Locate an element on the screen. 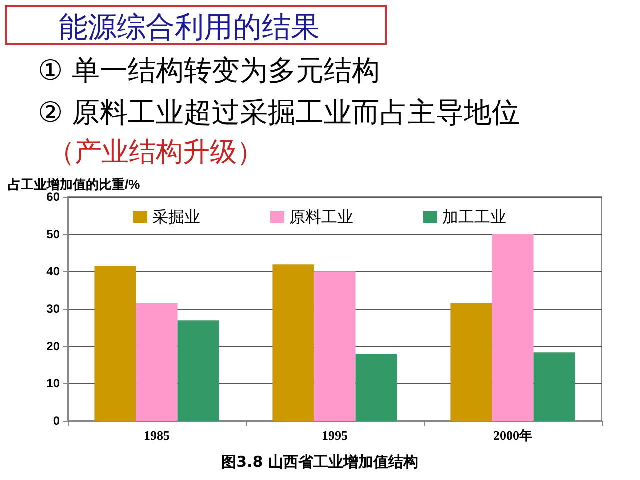  y-tick-label: 20 is located at coordinates (53, 346).